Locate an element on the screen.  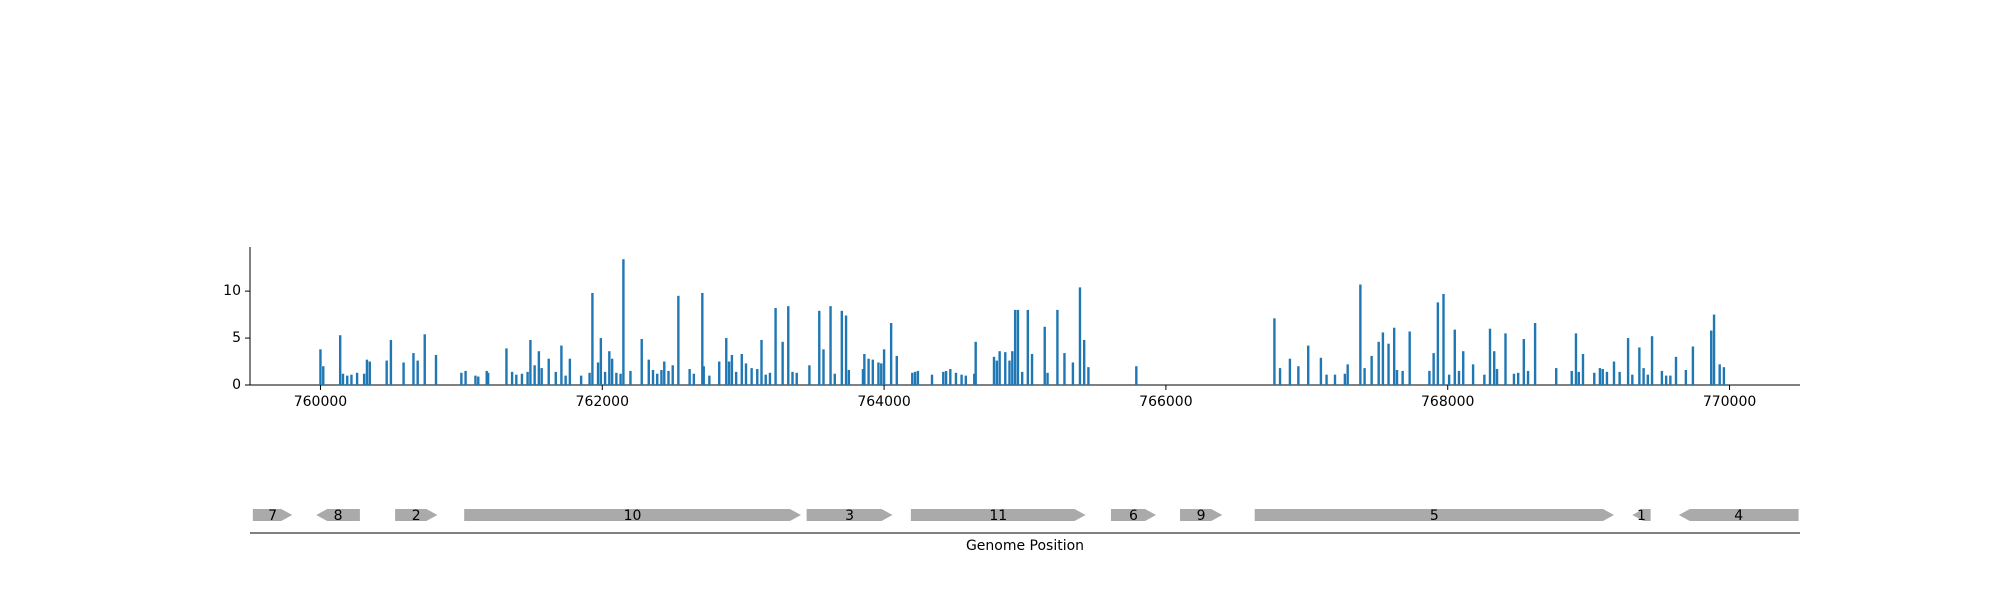
gene-label: 11 is located at coordinates (998, 516).